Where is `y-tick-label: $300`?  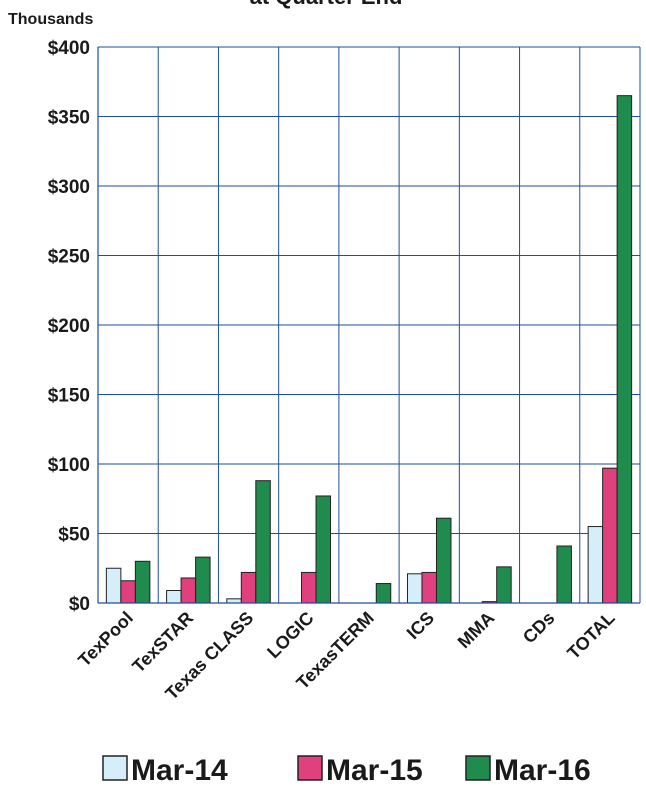 y-tick-label: $300 is located at coordinates (69, 187).